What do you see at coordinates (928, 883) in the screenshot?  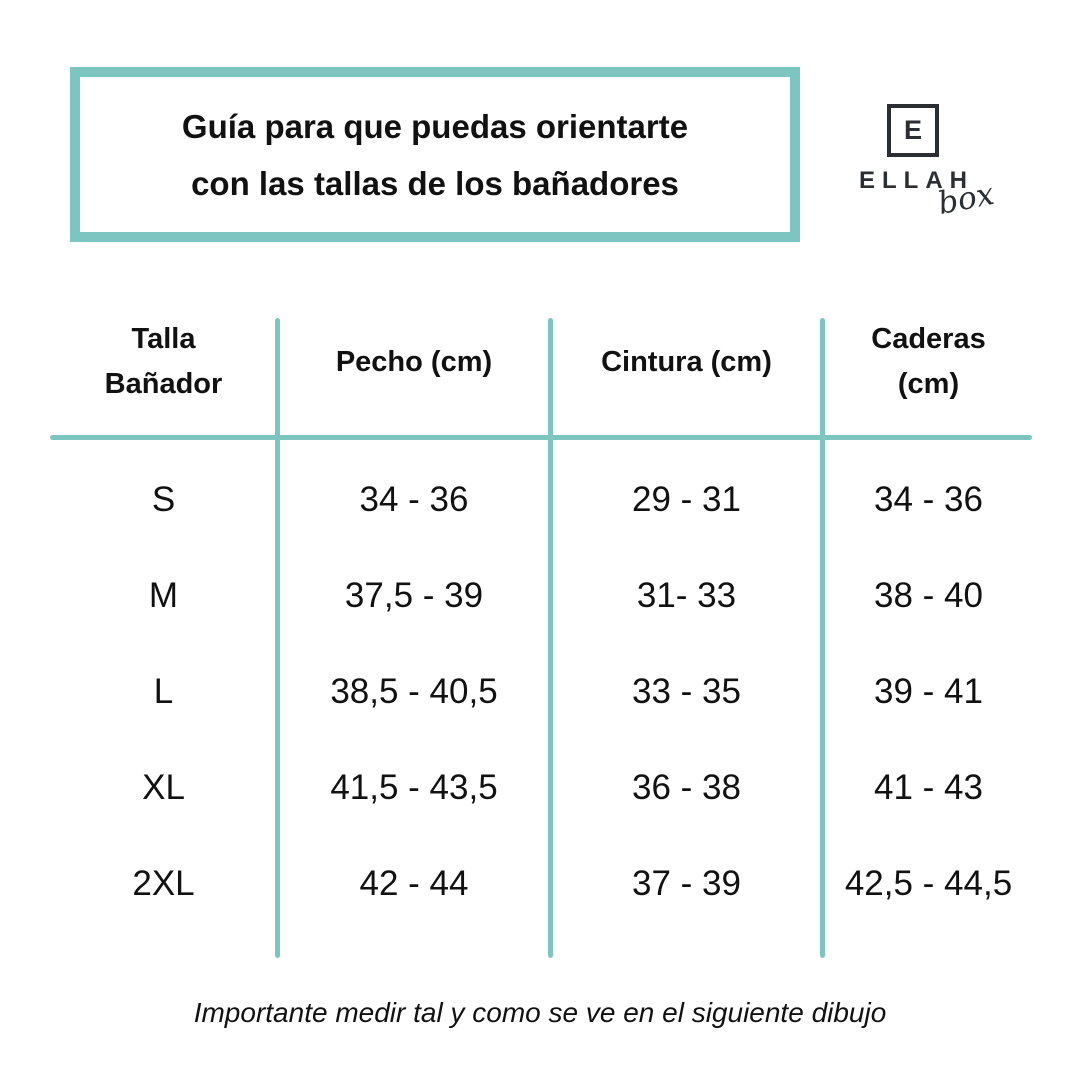 I see `cell-caderas-2xl: 42,5 - 44,5` at bounding box center [928, 883].